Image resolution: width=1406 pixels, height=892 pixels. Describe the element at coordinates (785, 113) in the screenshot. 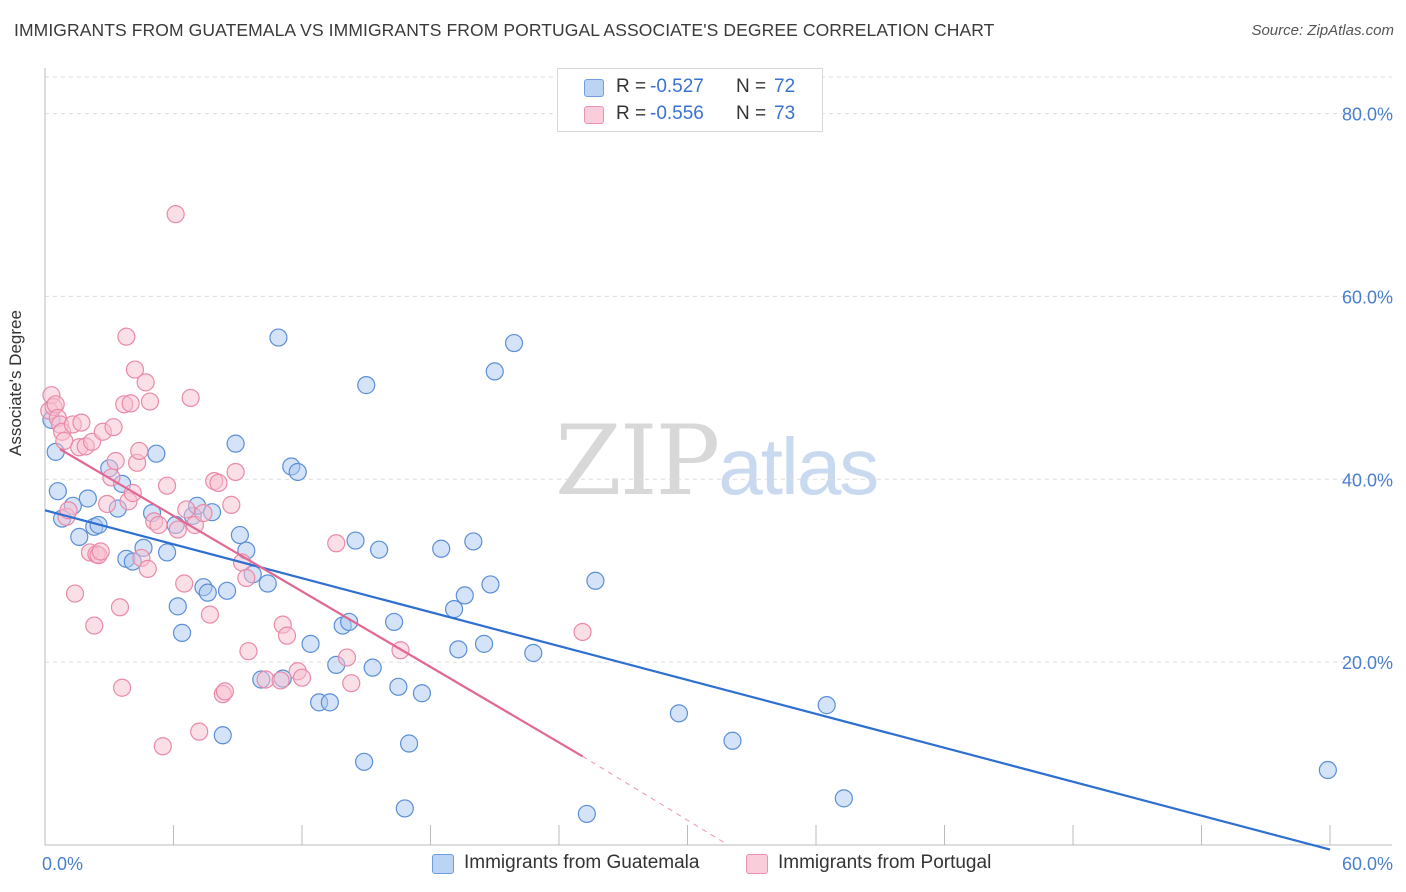

I see `legend-n-value: 73` at that location.